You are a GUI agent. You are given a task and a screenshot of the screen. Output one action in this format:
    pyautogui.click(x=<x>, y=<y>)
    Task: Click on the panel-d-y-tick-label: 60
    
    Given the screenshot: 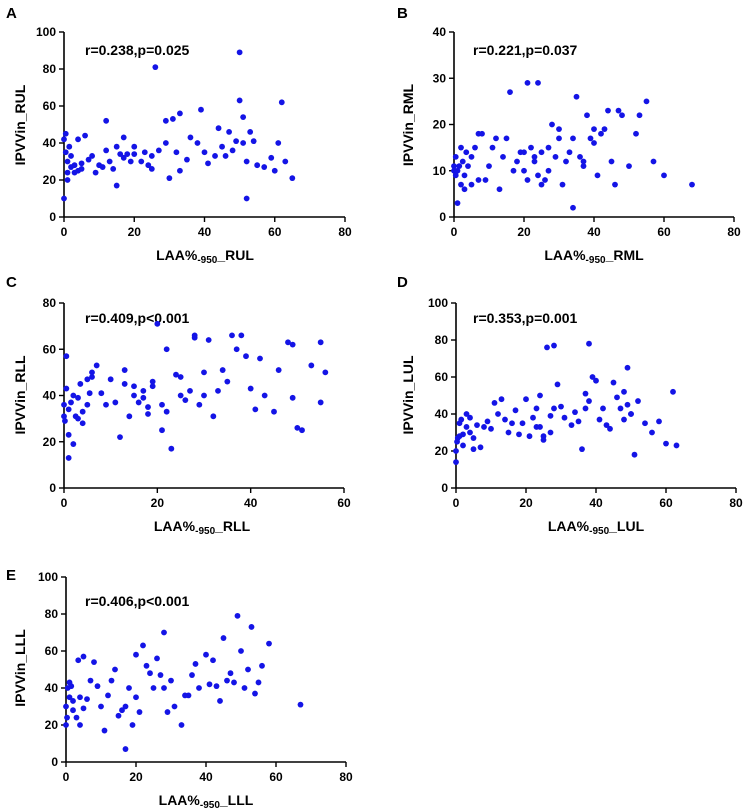 What is the action you would take?
    pyautogui.click(x=442, y=377)
    